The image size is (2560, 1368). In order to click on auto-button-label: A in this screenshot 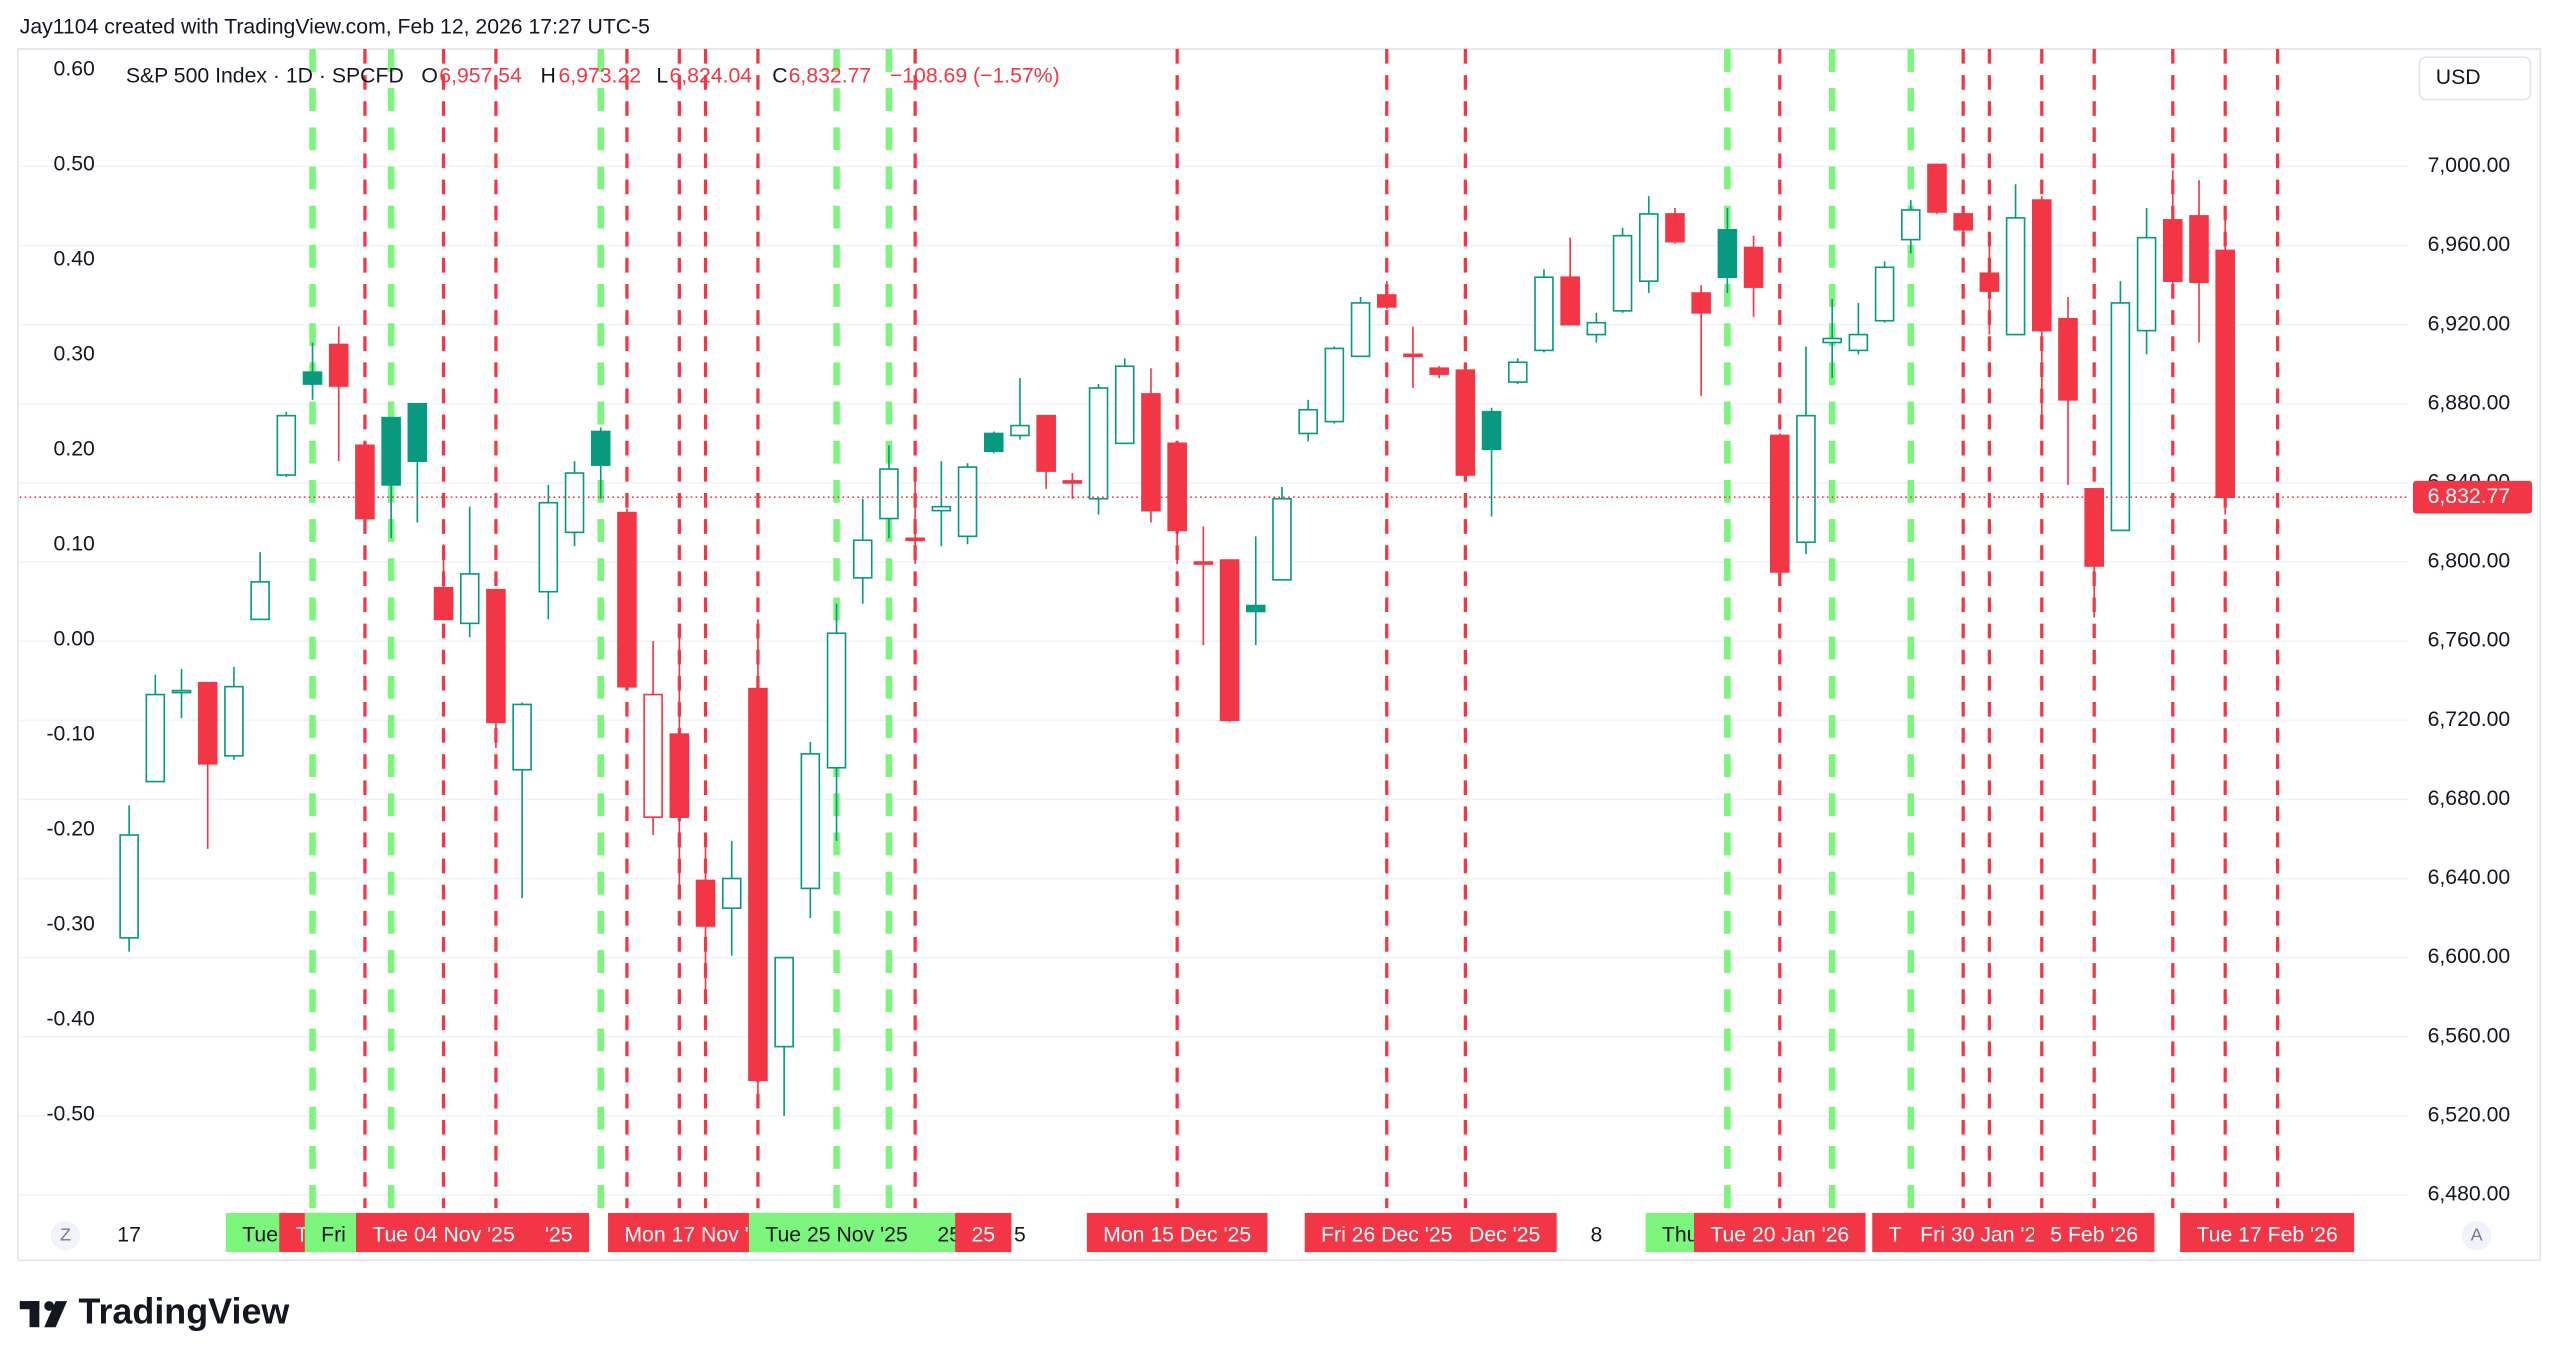, I will do `click(2477, 1235)`.